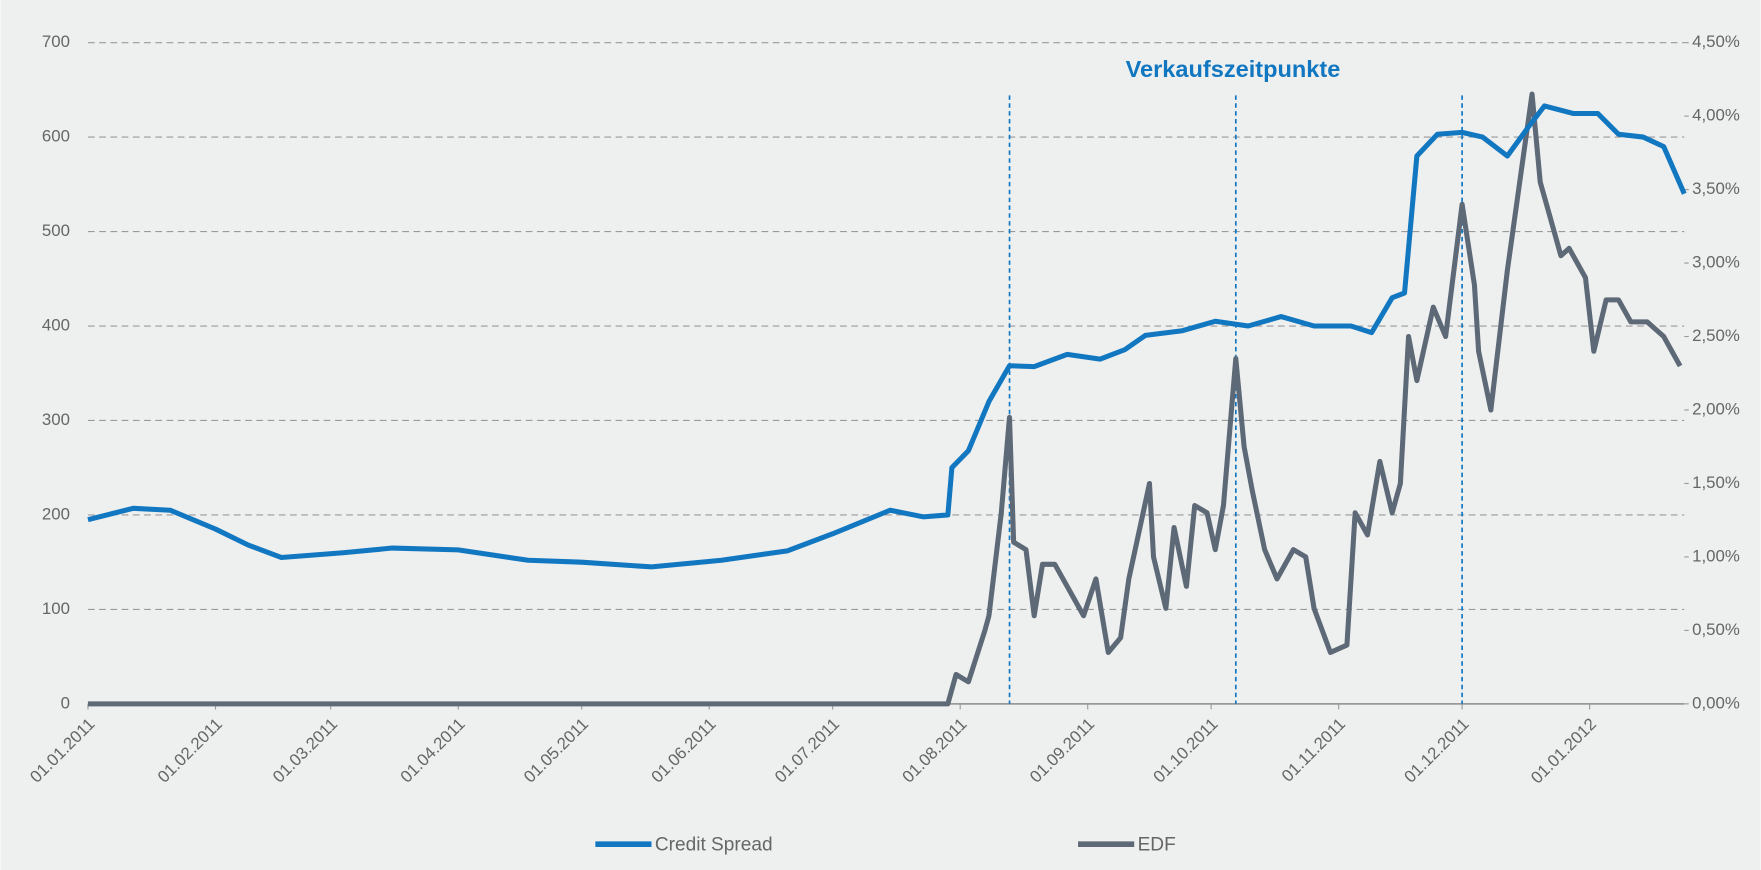 The height and width of the screenshot is (870, 1761). I want to click on y-tick-label: 100, so click(56, 608).